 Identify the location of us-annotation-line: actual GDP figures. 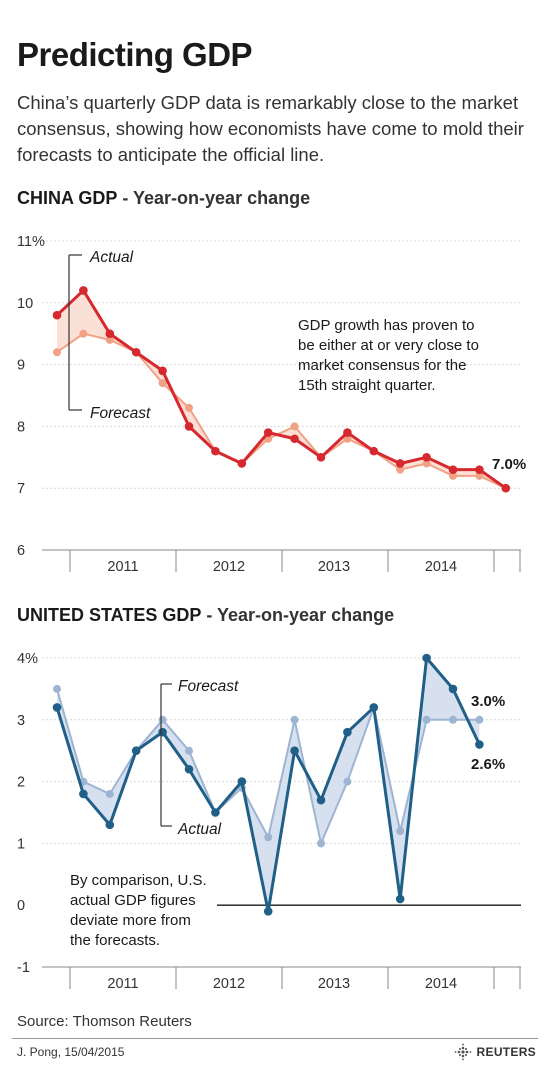
(133, 900).